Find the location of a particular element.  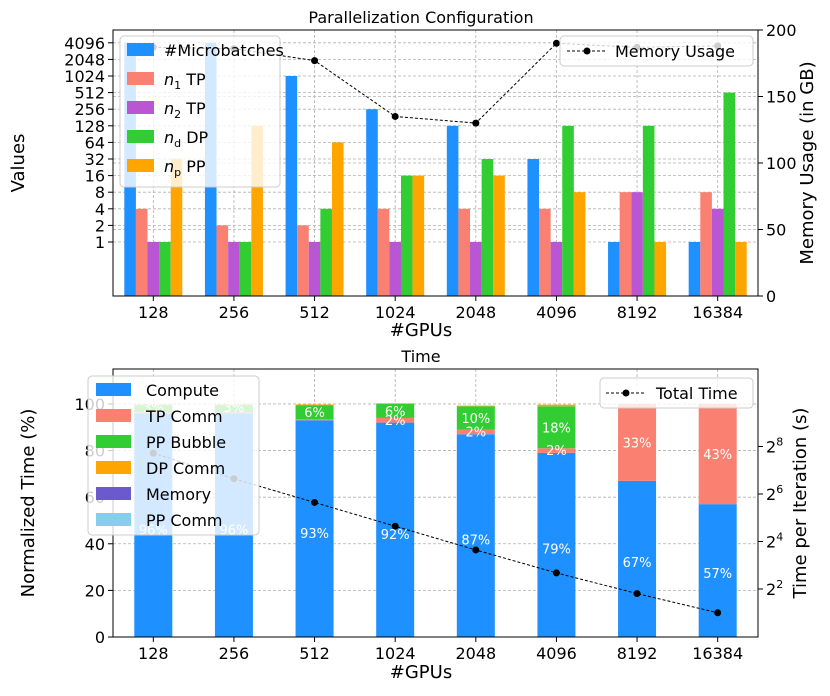

config-y-tick-label-32: 32 is located at coordinates (95, 159).